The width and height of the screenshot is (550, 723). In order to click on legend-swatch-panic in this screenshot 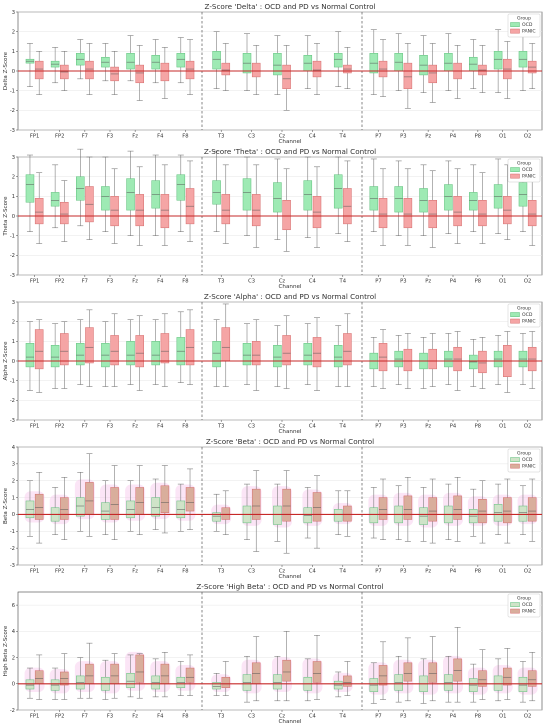, I will do `click(515, 321)`.